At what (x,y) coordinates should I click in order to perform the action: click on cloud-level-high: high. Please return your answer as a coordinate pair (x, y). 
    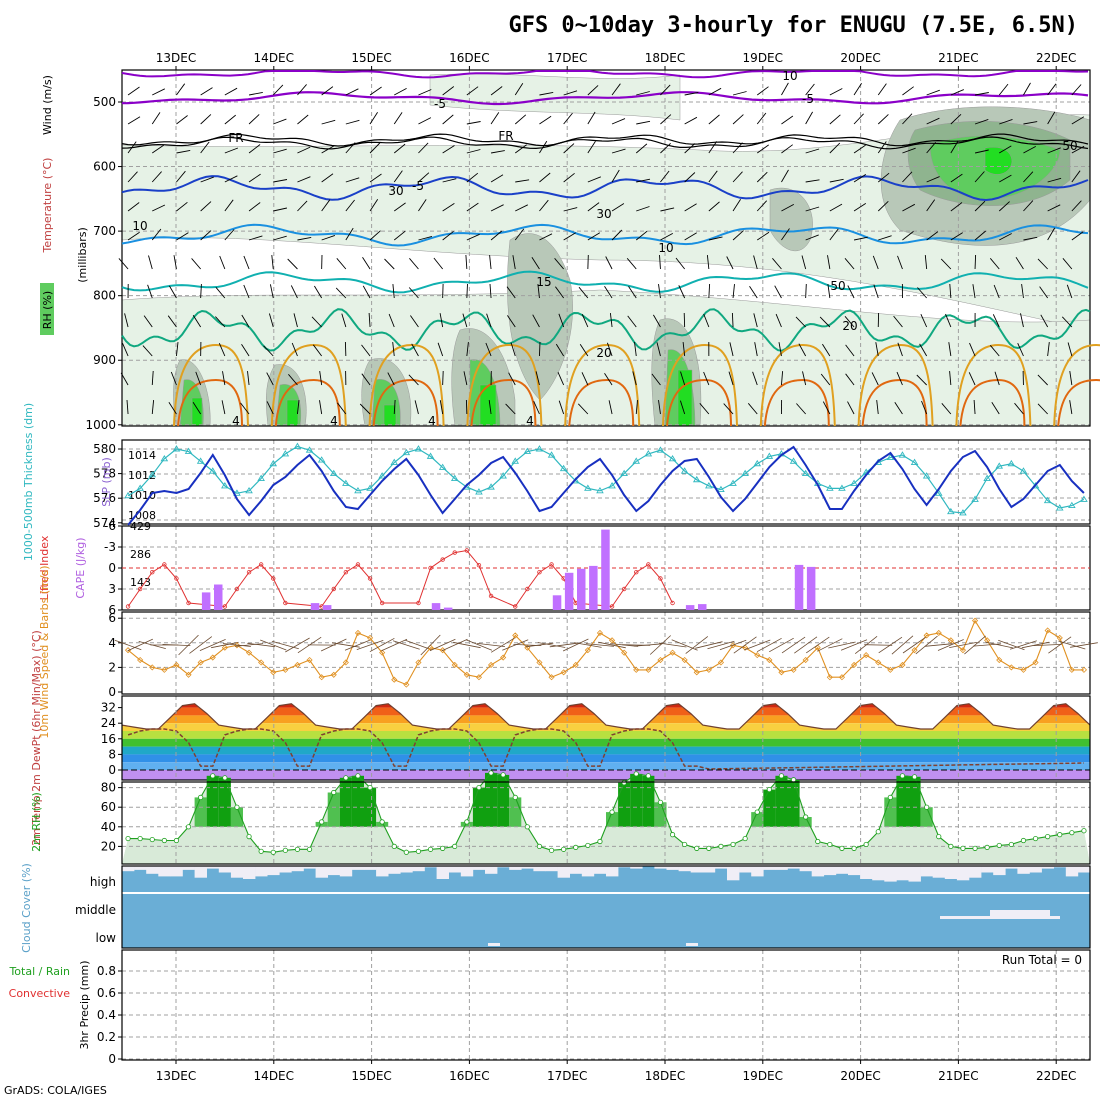
    Looking at the image, I should click on (103, 882).